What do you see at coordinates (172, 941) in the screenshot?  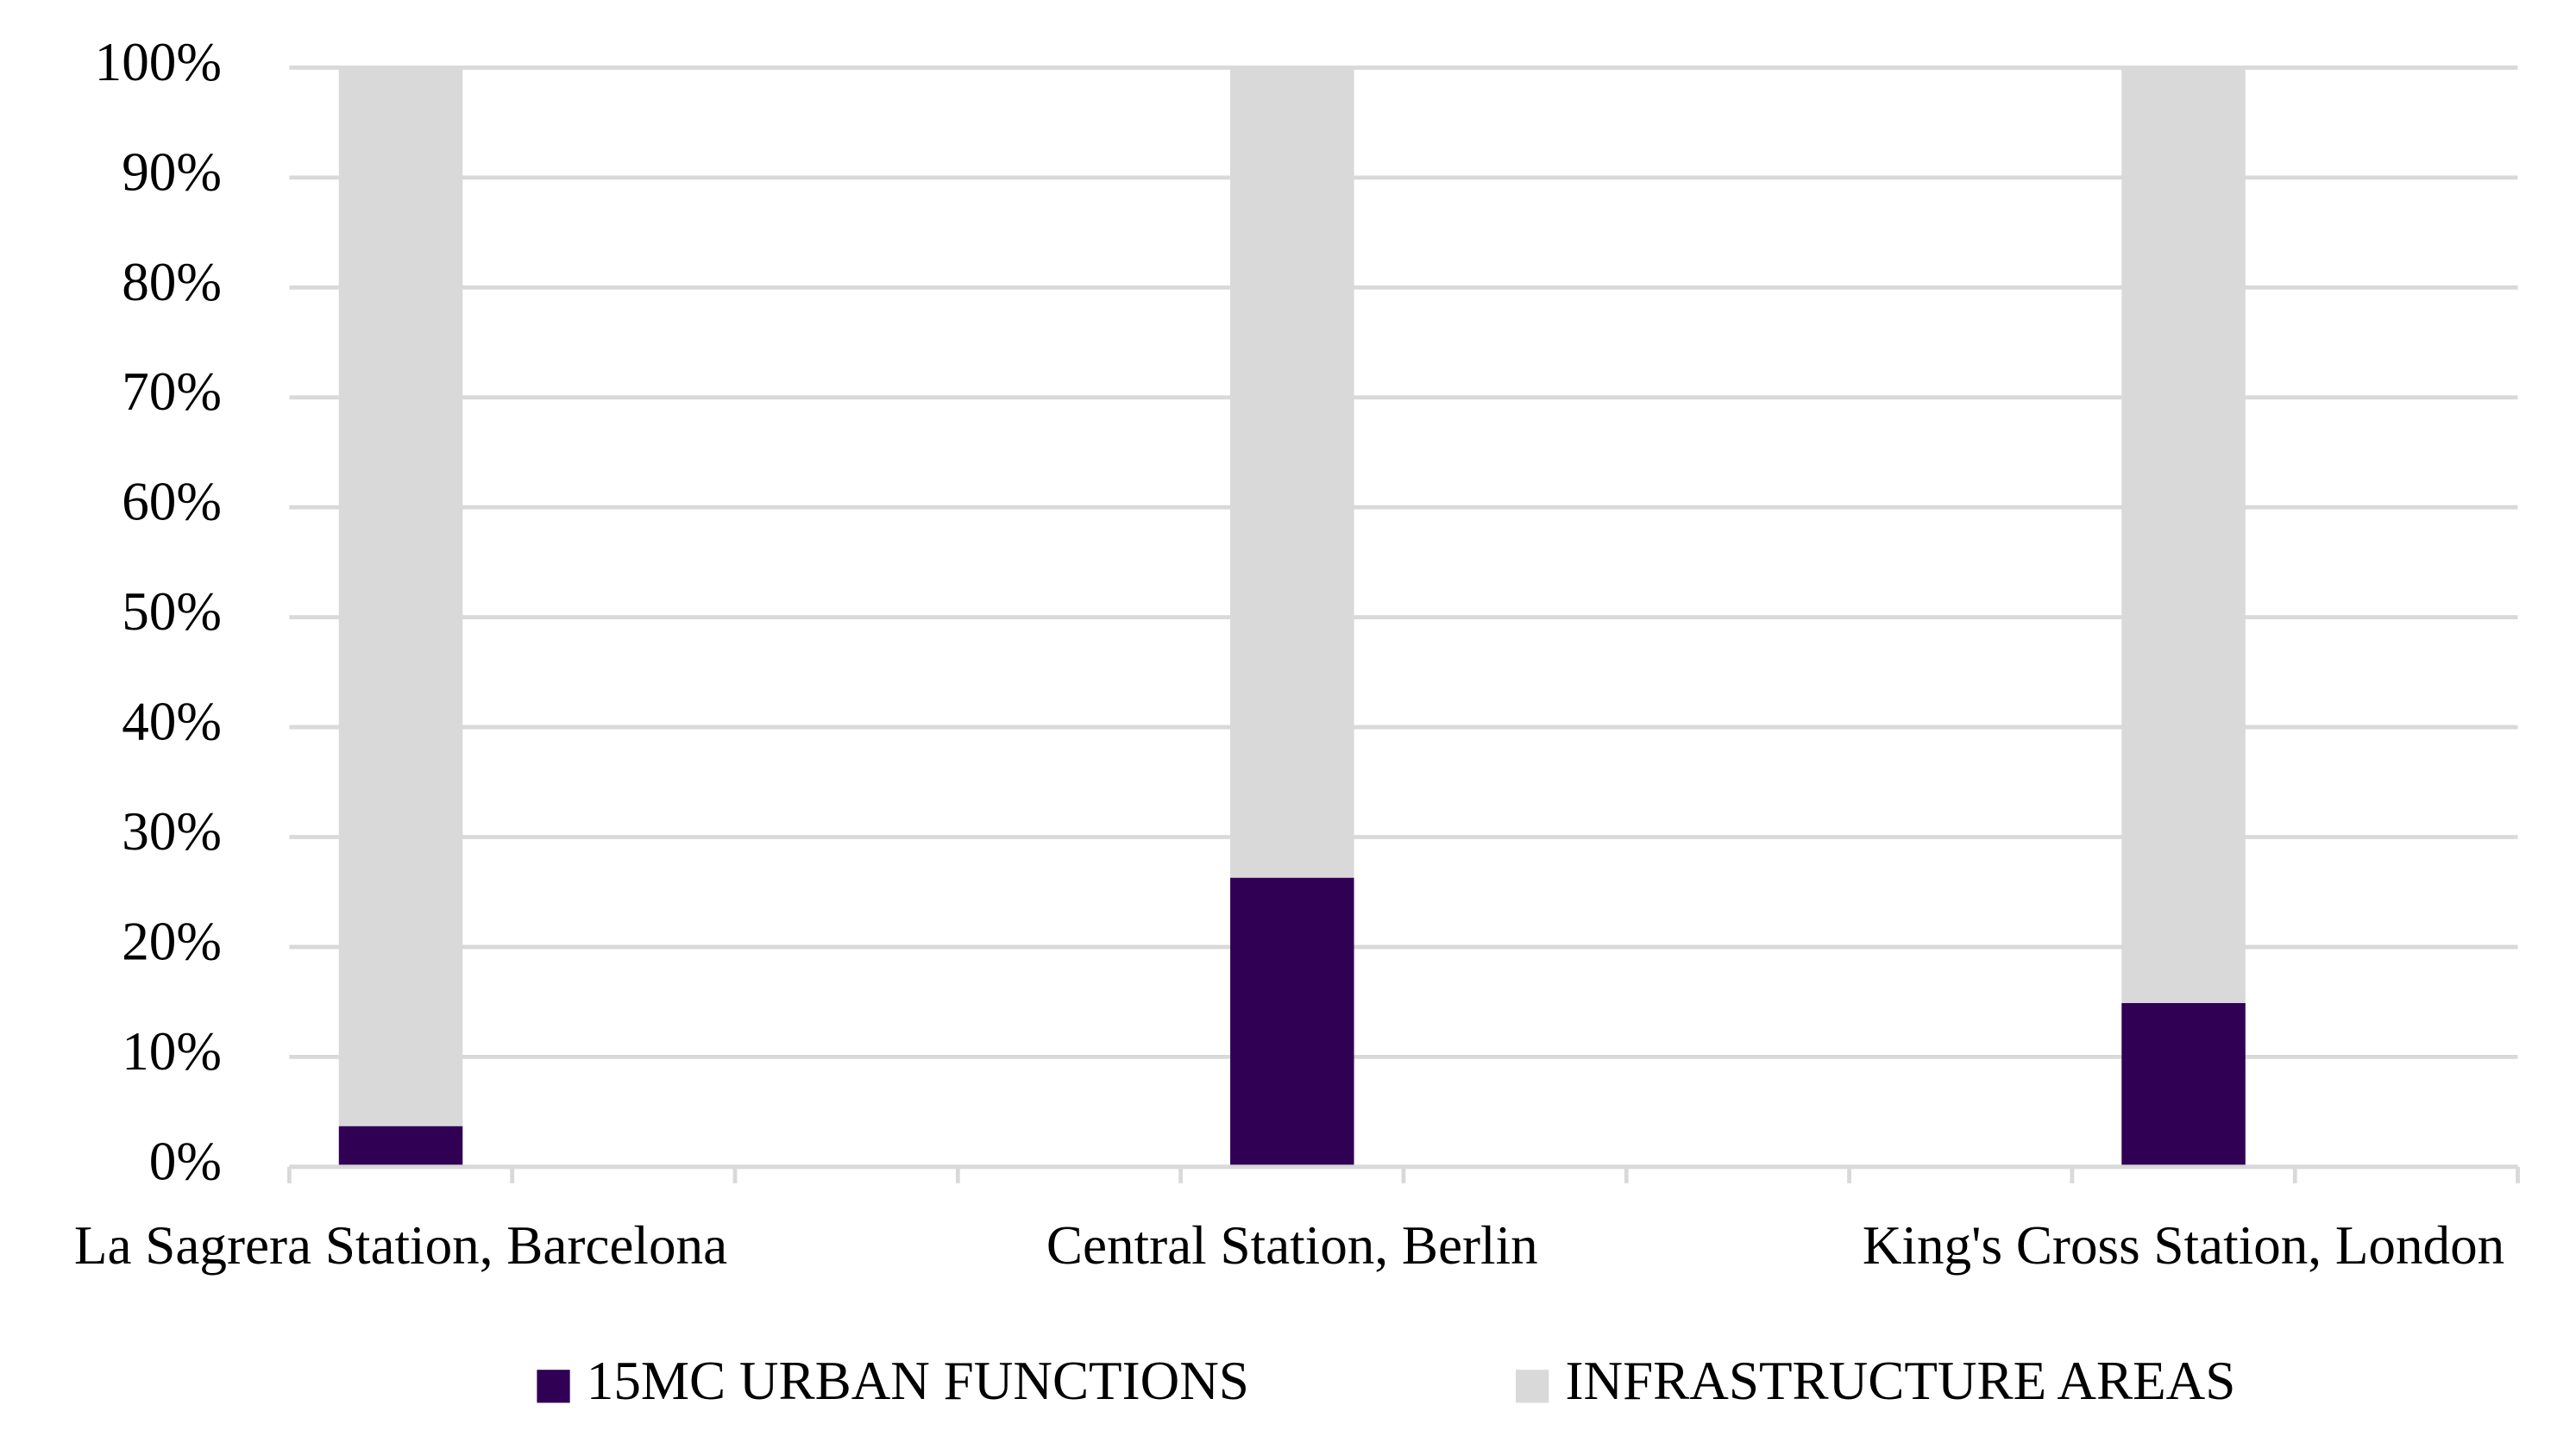 I see `y-tick-label: 20%` at bounding box center [172, 941].